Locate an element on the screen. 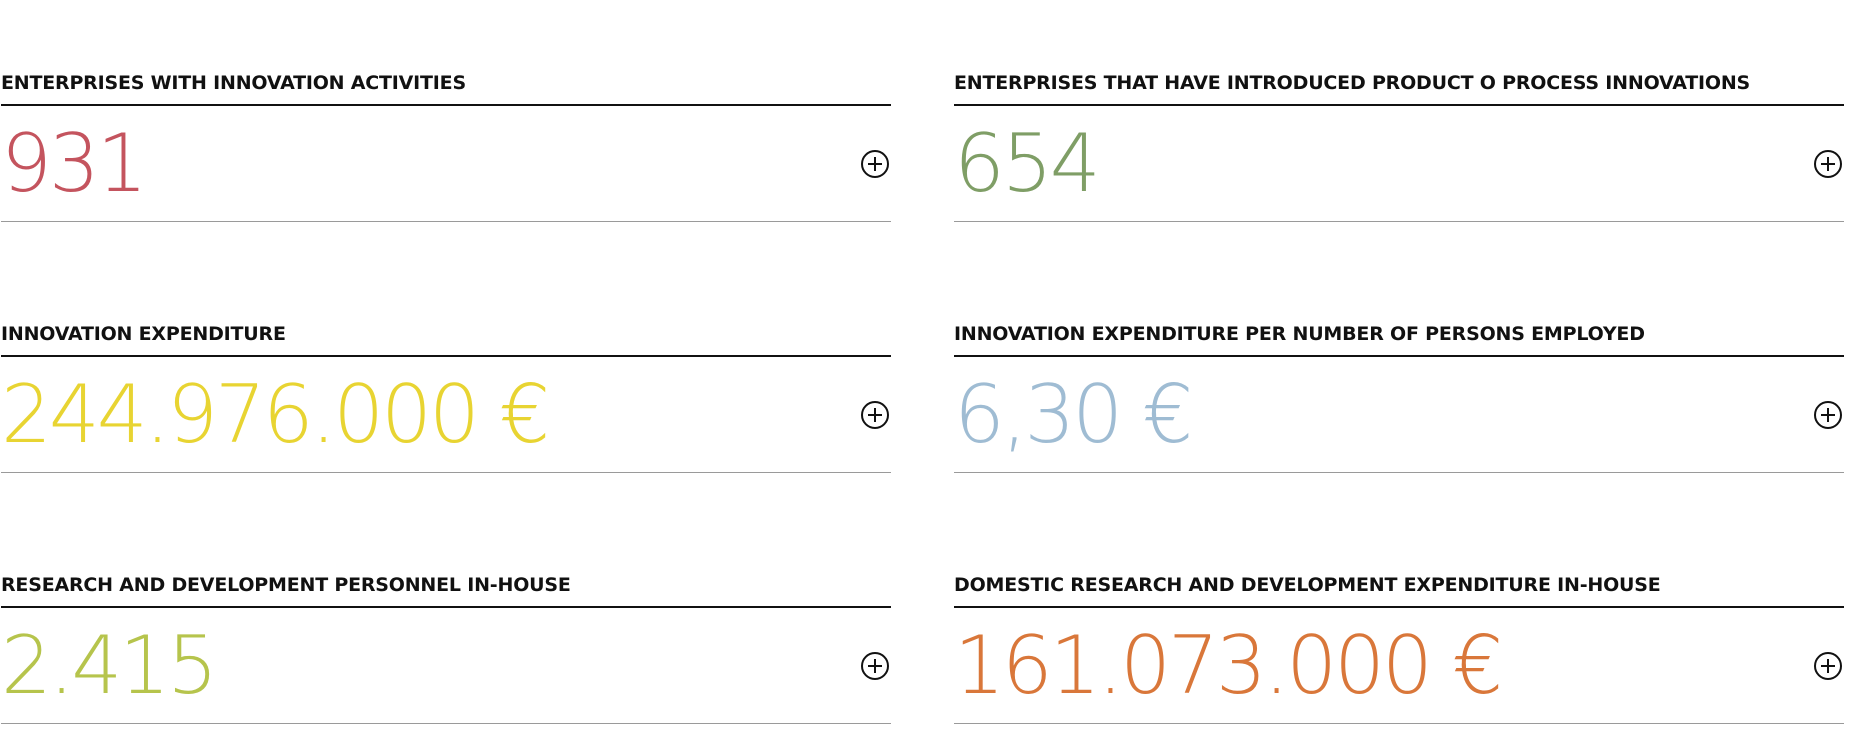 The image size is (1850, 746). stat-value: 6,30 € is located at coordinates (1073, 414).